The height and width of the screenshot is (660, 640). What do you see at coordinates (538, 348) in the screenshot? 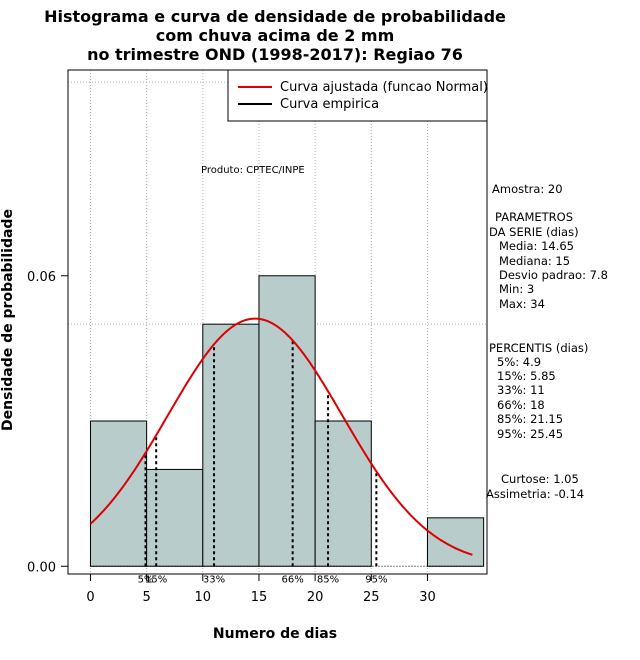
I see `stat-perc-title: PERCENTIS (dias)` at bounding box center [538, 348].